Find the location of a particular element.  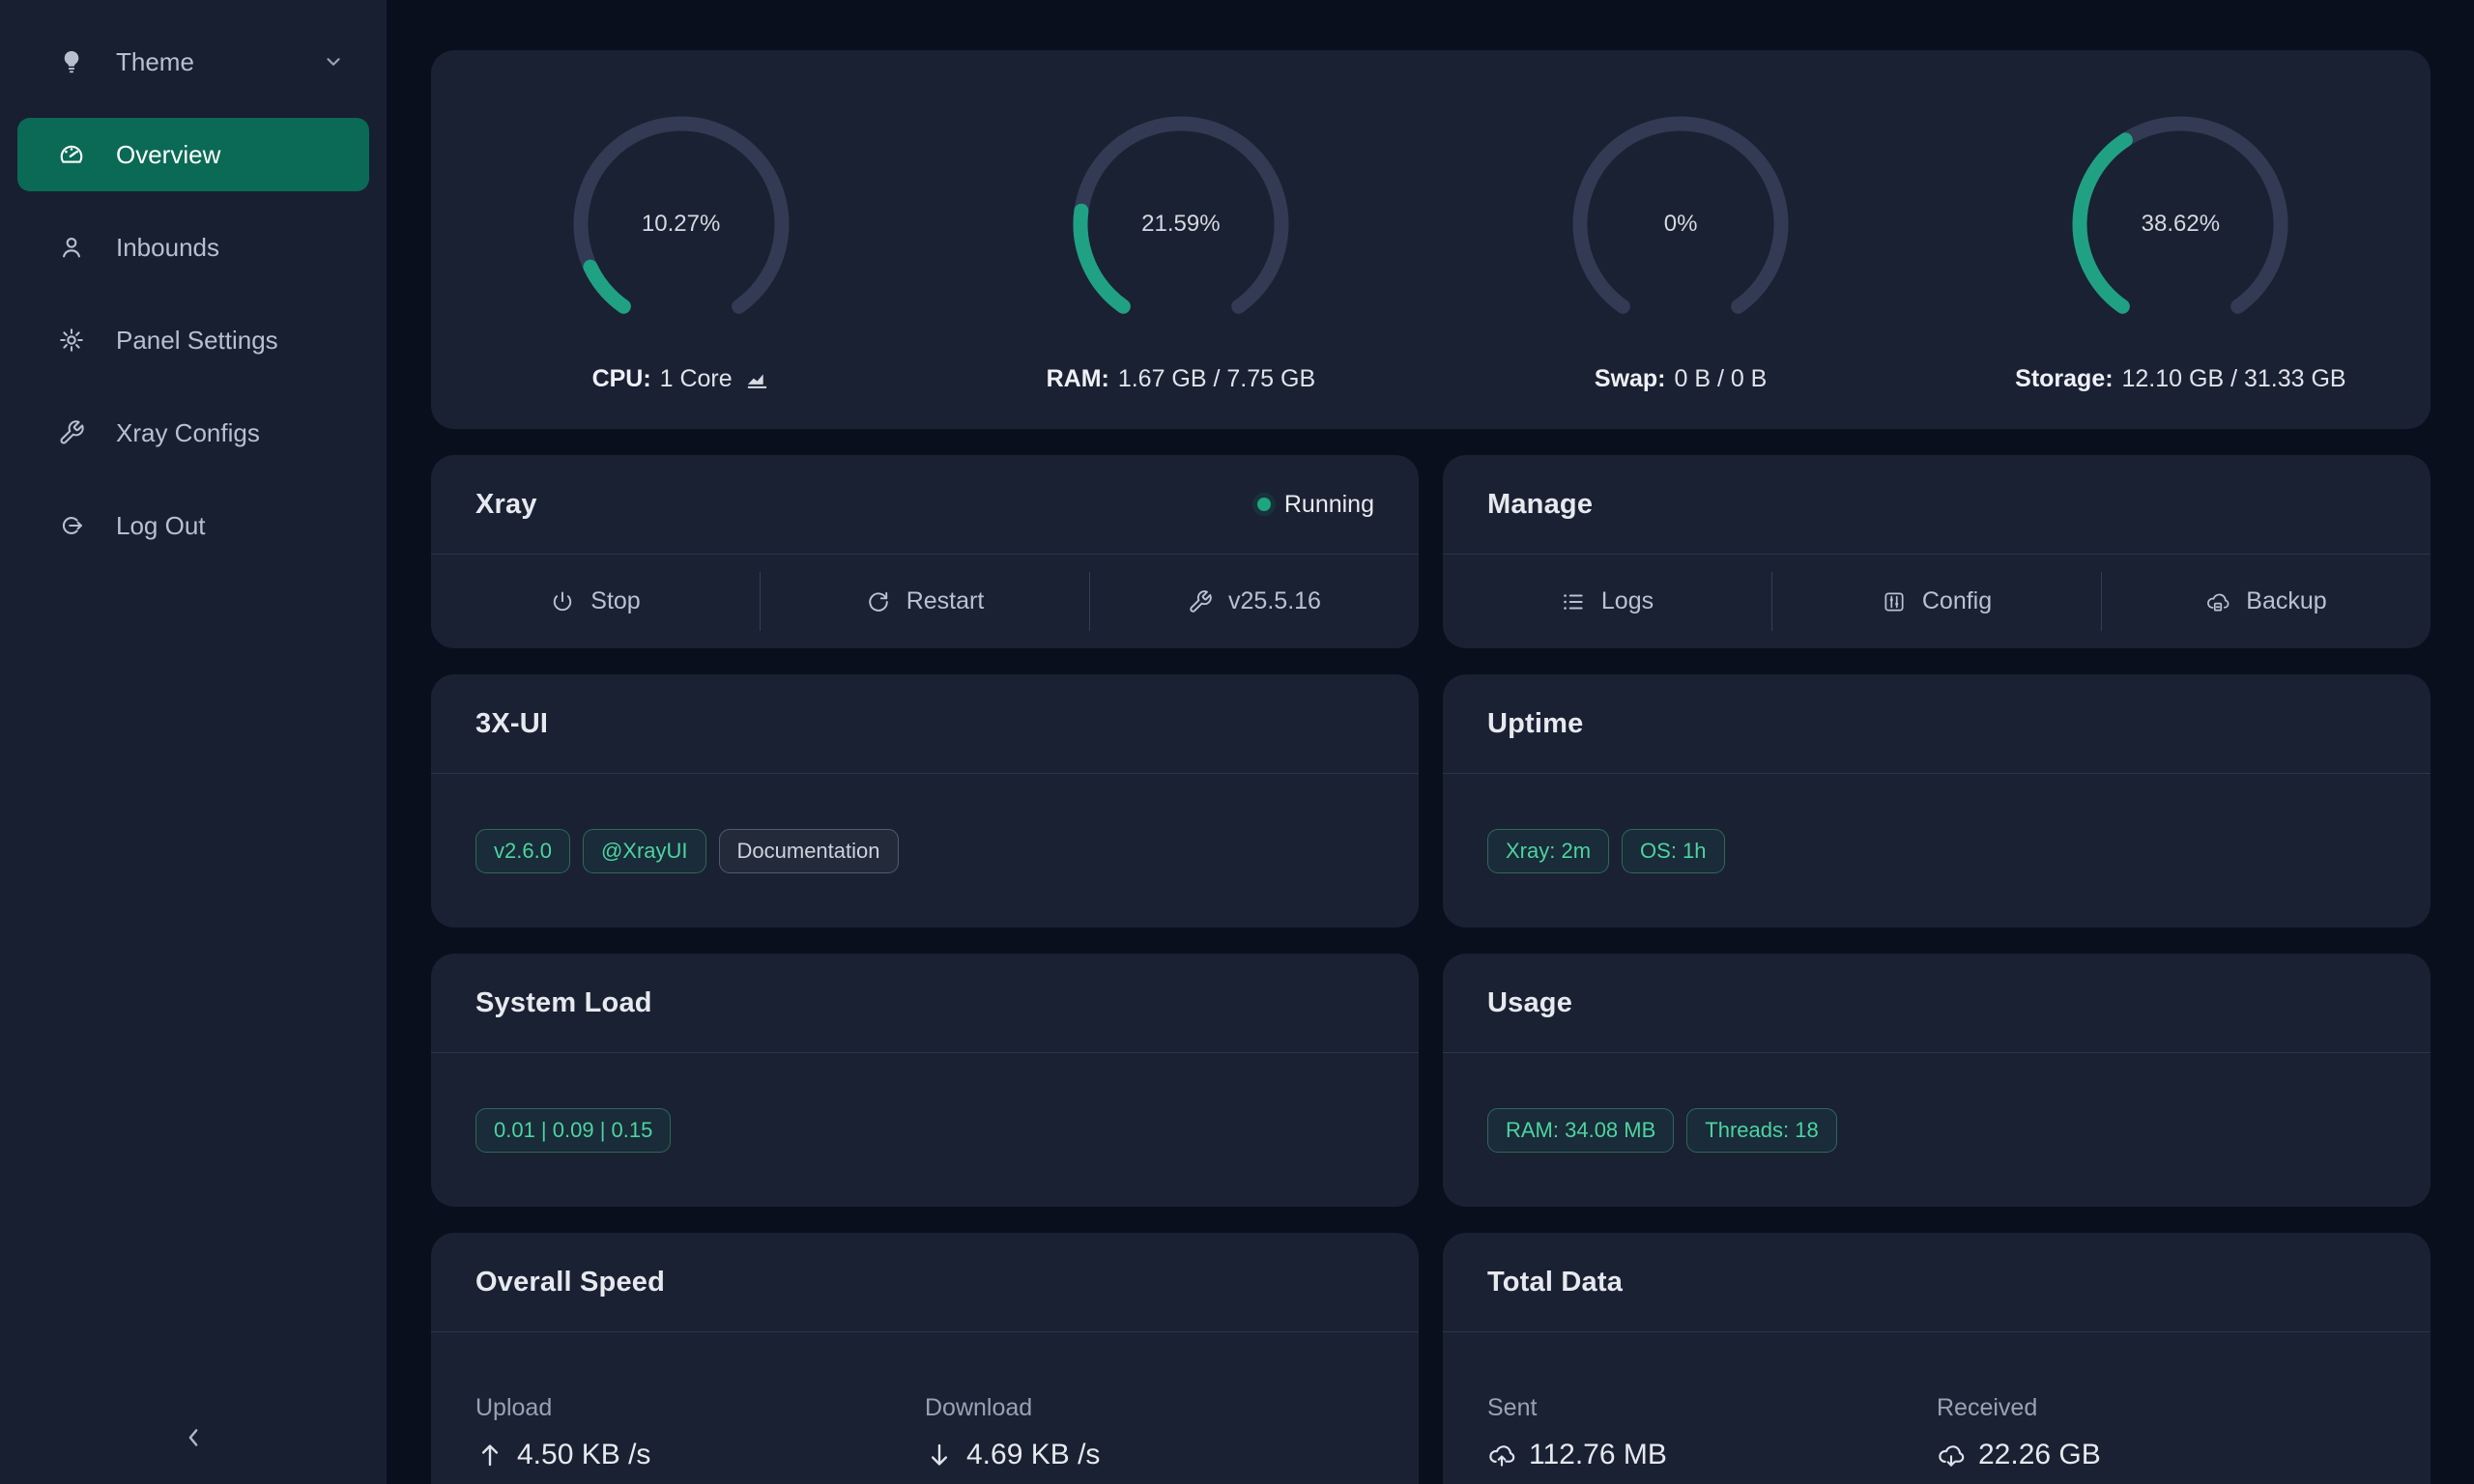

three-x-ui-card: 3X-UI v2.6.0 @XrayUI Documentation is located at coordinates (925, 801).